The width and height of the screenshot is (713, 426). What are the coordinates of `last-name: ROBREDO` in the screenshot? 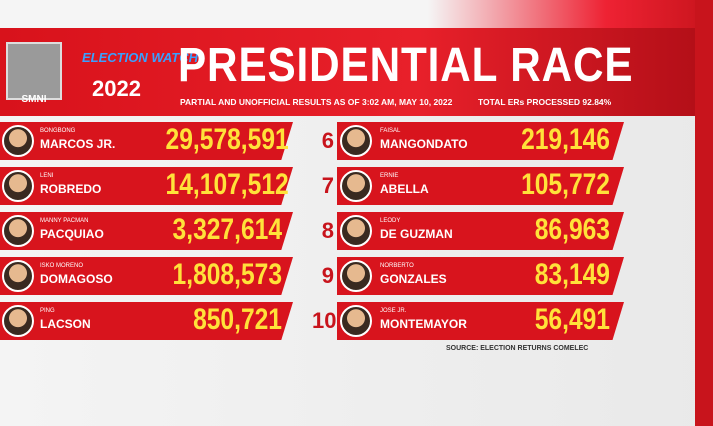 It's located at (71, 189).